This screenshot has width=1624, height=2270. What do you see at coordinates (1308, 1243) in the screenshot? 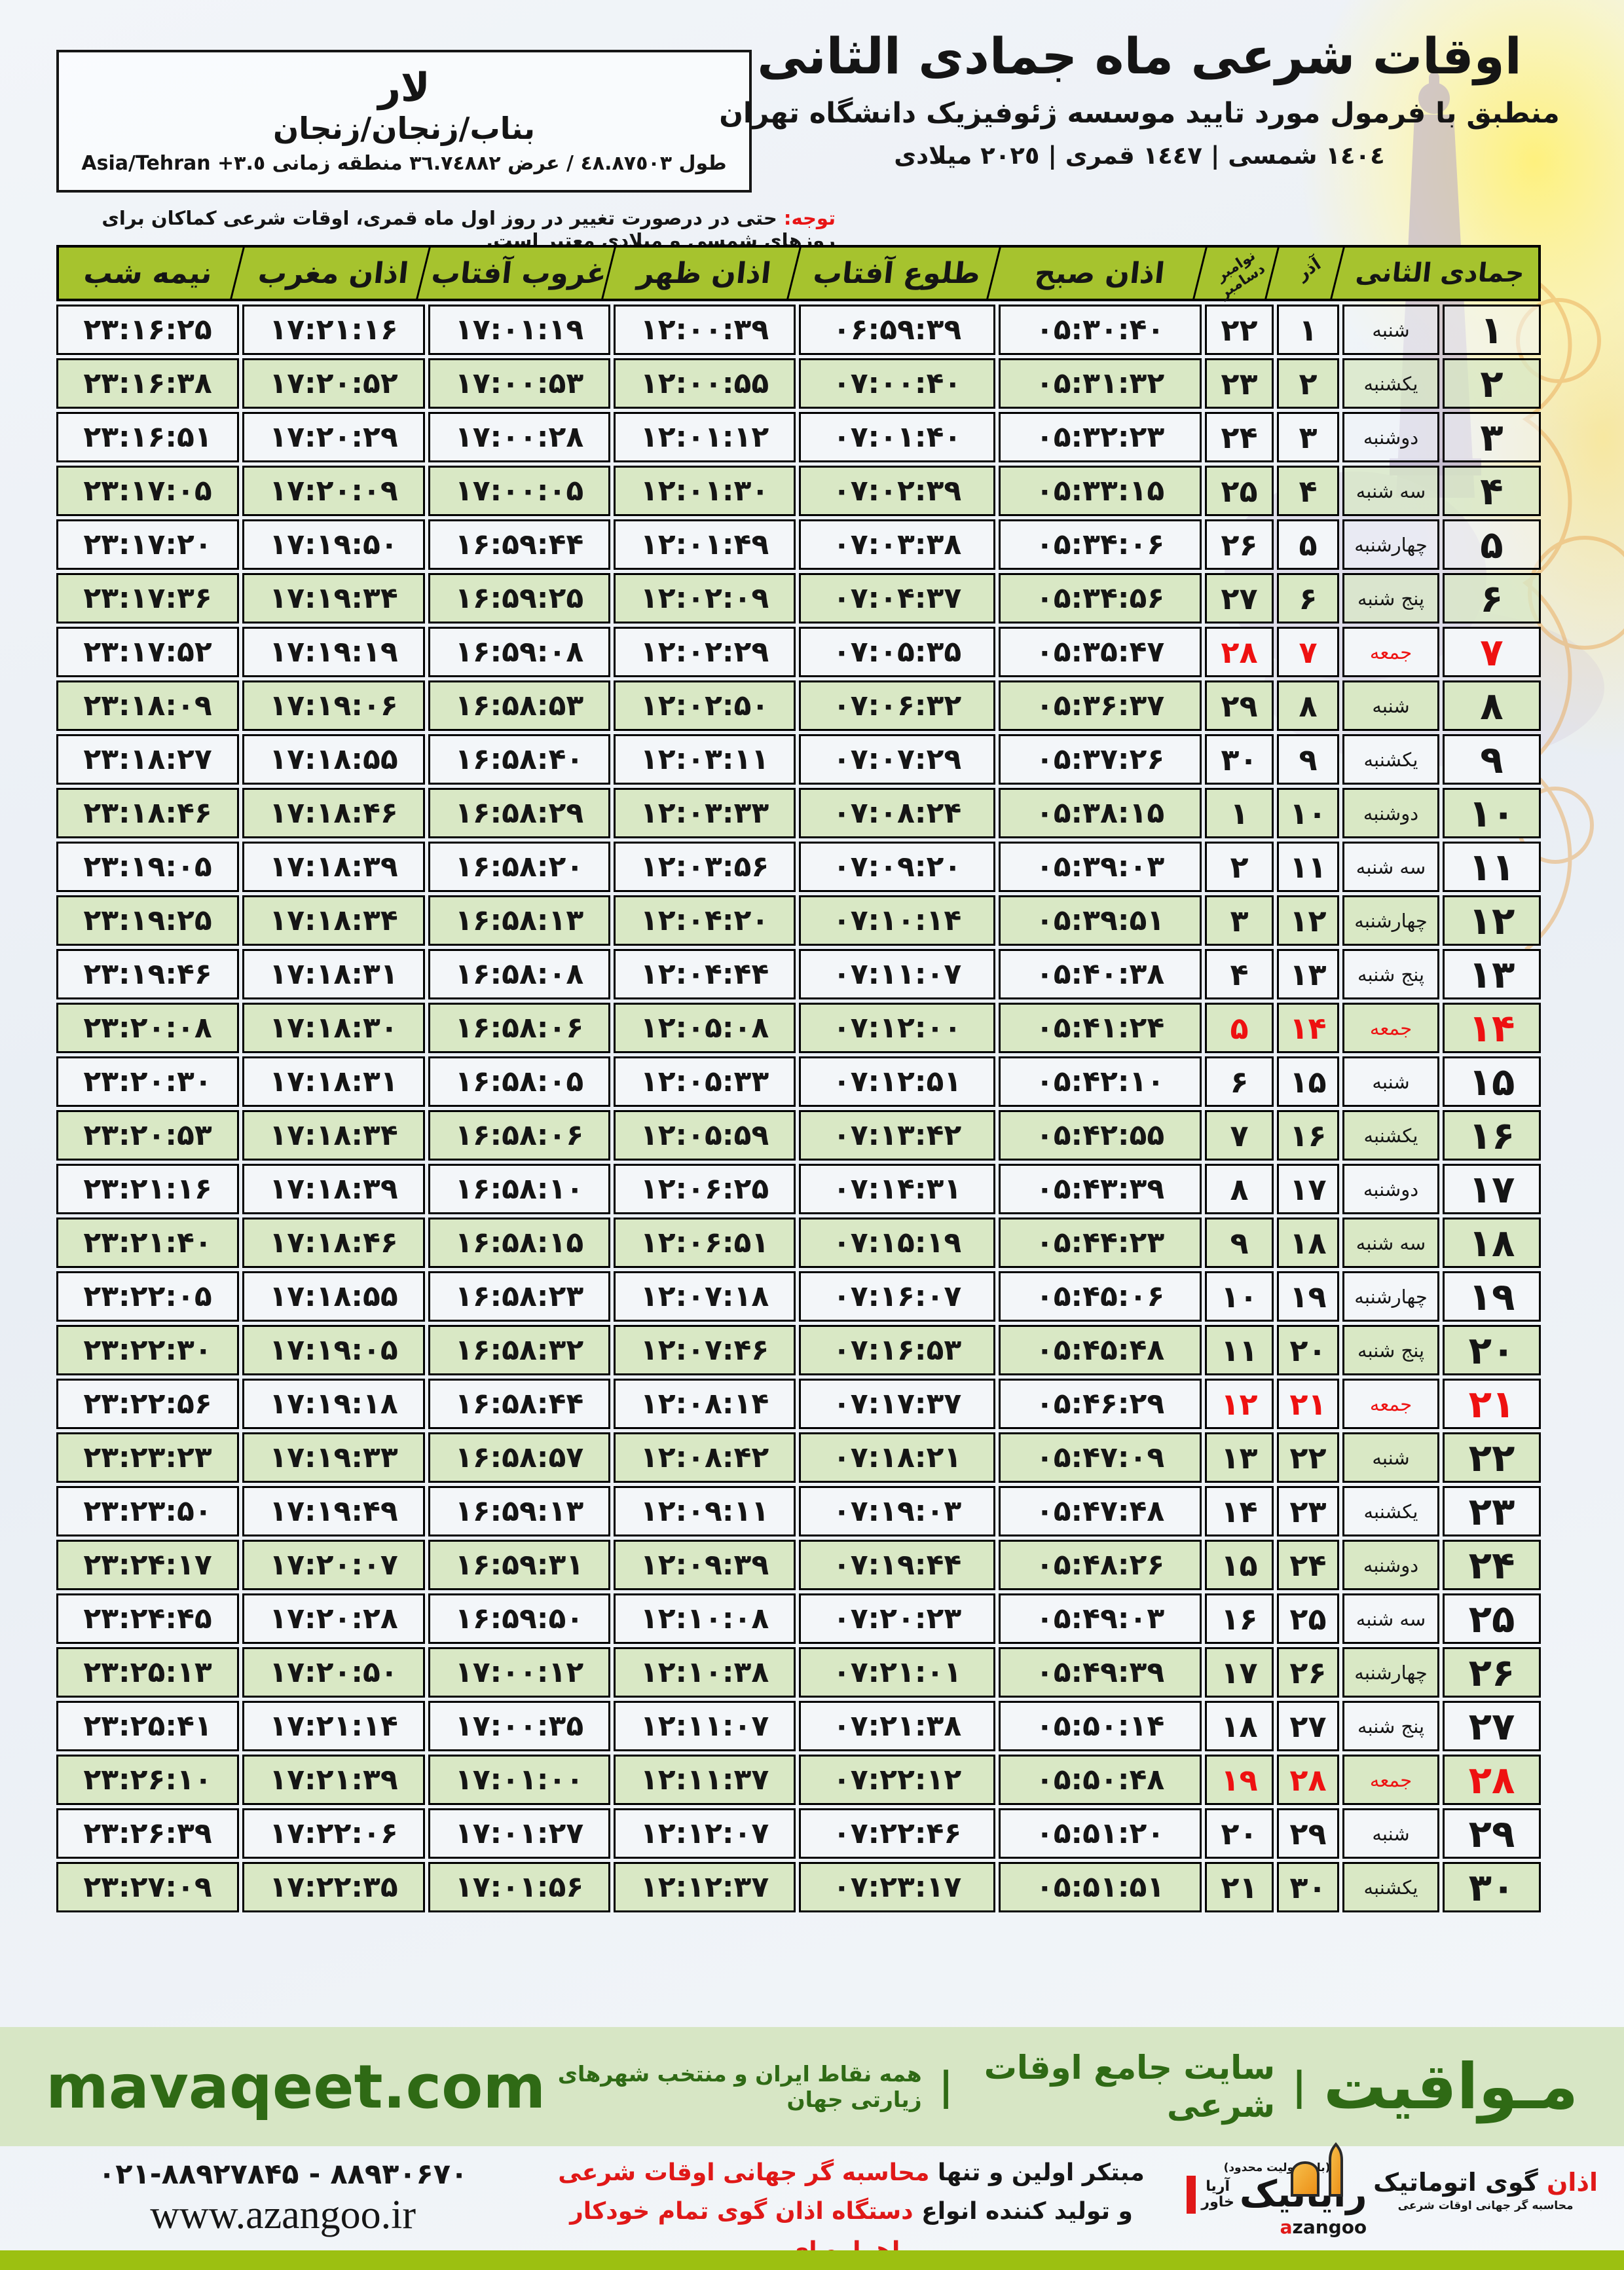
I see `azar-day-cell: ۱۸` at bounding box center [1308, 1243].